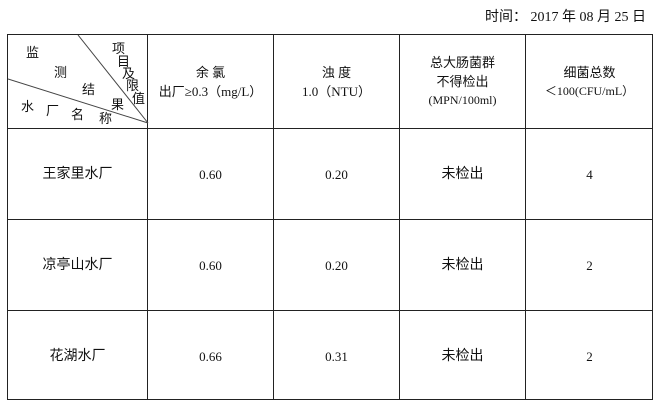 This screenshot has height=412, width=660. I want to click on corner-char: 厂, so click(53, 110).